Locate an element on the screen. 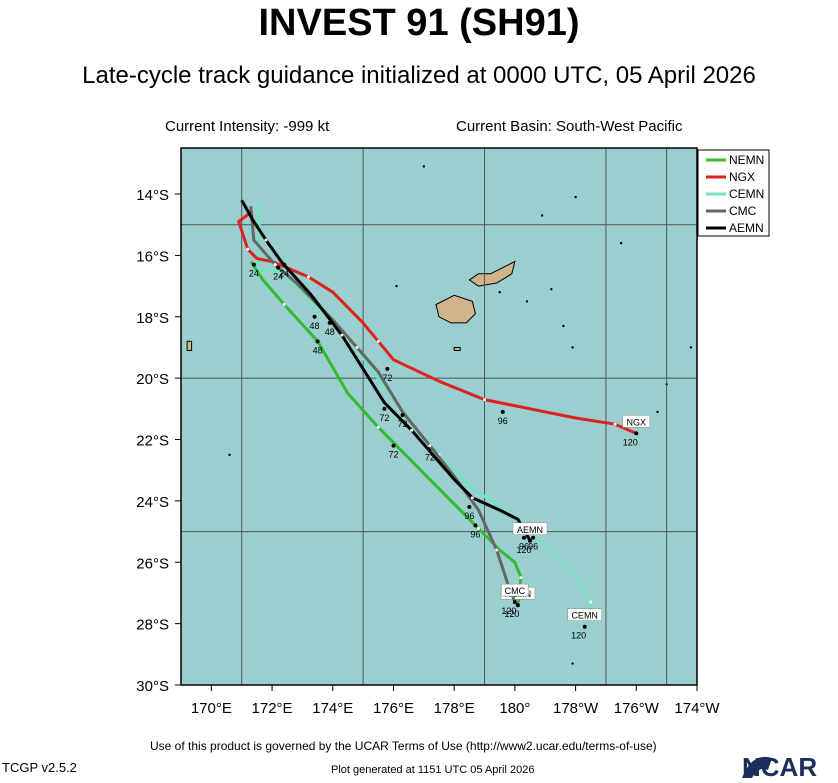  lon-tick-label: 174°W is located at coordinates (697, 708).